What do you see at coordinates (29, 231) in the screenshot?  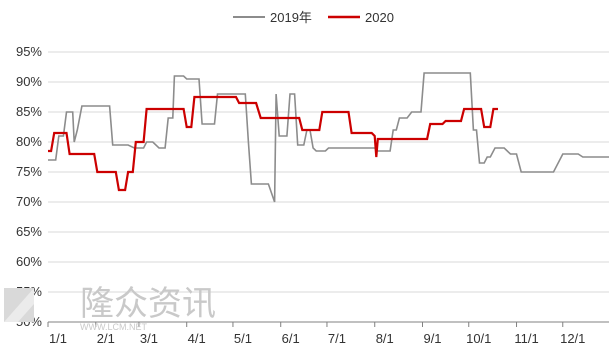 I see `y-tick-label: 65%` at bounding box center [29, 231].